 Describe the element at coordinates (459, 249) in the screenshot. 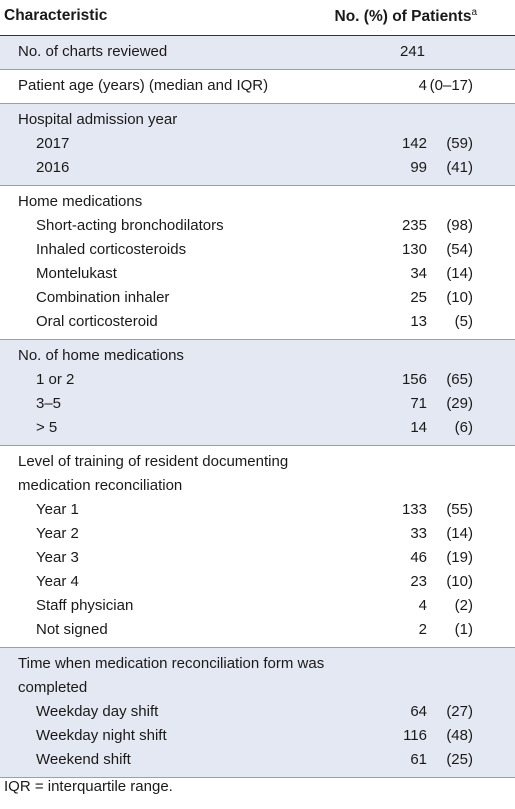

I see `row-pct: (54)` at that location.